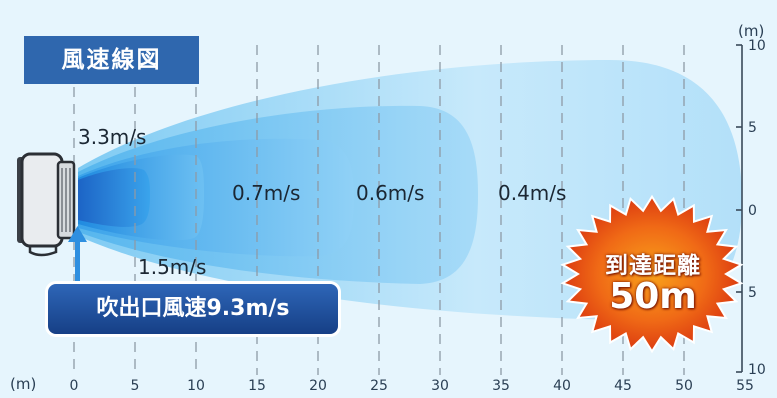 The height and width of the screenshot is (398, 777). What do you see at coordinates (193, 309) in the screenshot?
I see `outlet-speed-badge: 吹出口風速9.3m/s` at bounding box center [193, 309].